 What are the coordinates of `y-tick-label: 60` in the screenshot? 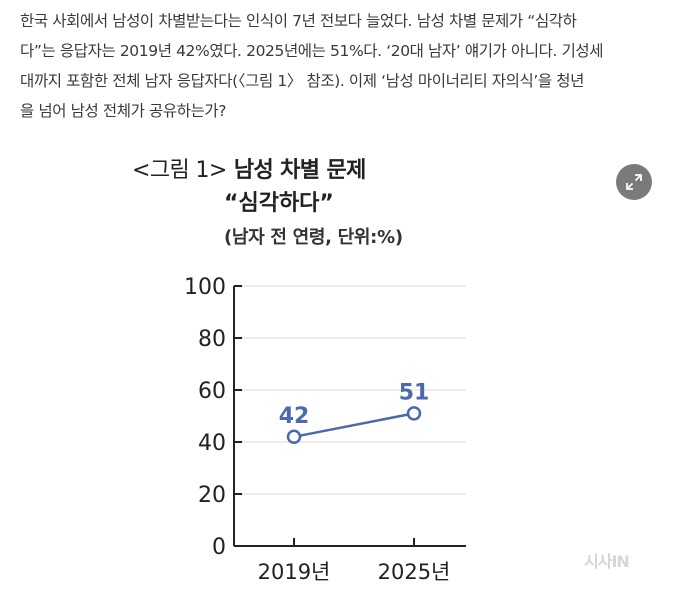 It's located at (212, 391).